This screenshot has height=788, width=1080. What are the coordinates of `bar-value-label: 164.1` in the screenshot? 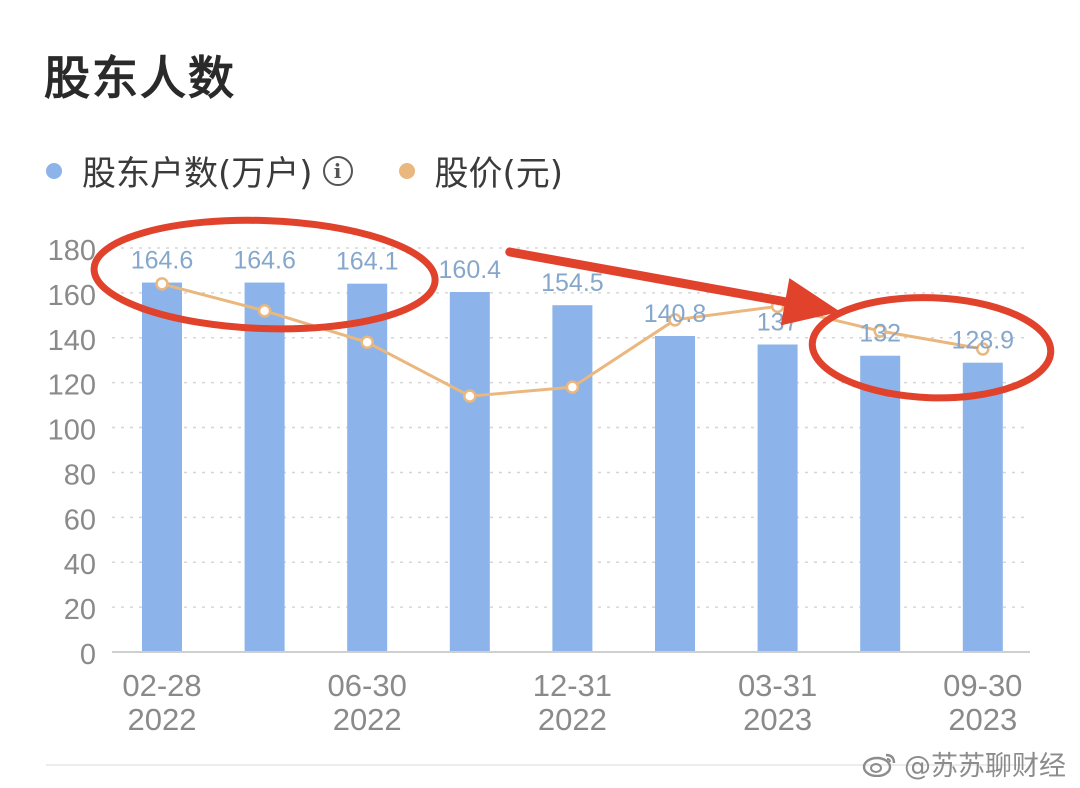 It's located at (367, 262).